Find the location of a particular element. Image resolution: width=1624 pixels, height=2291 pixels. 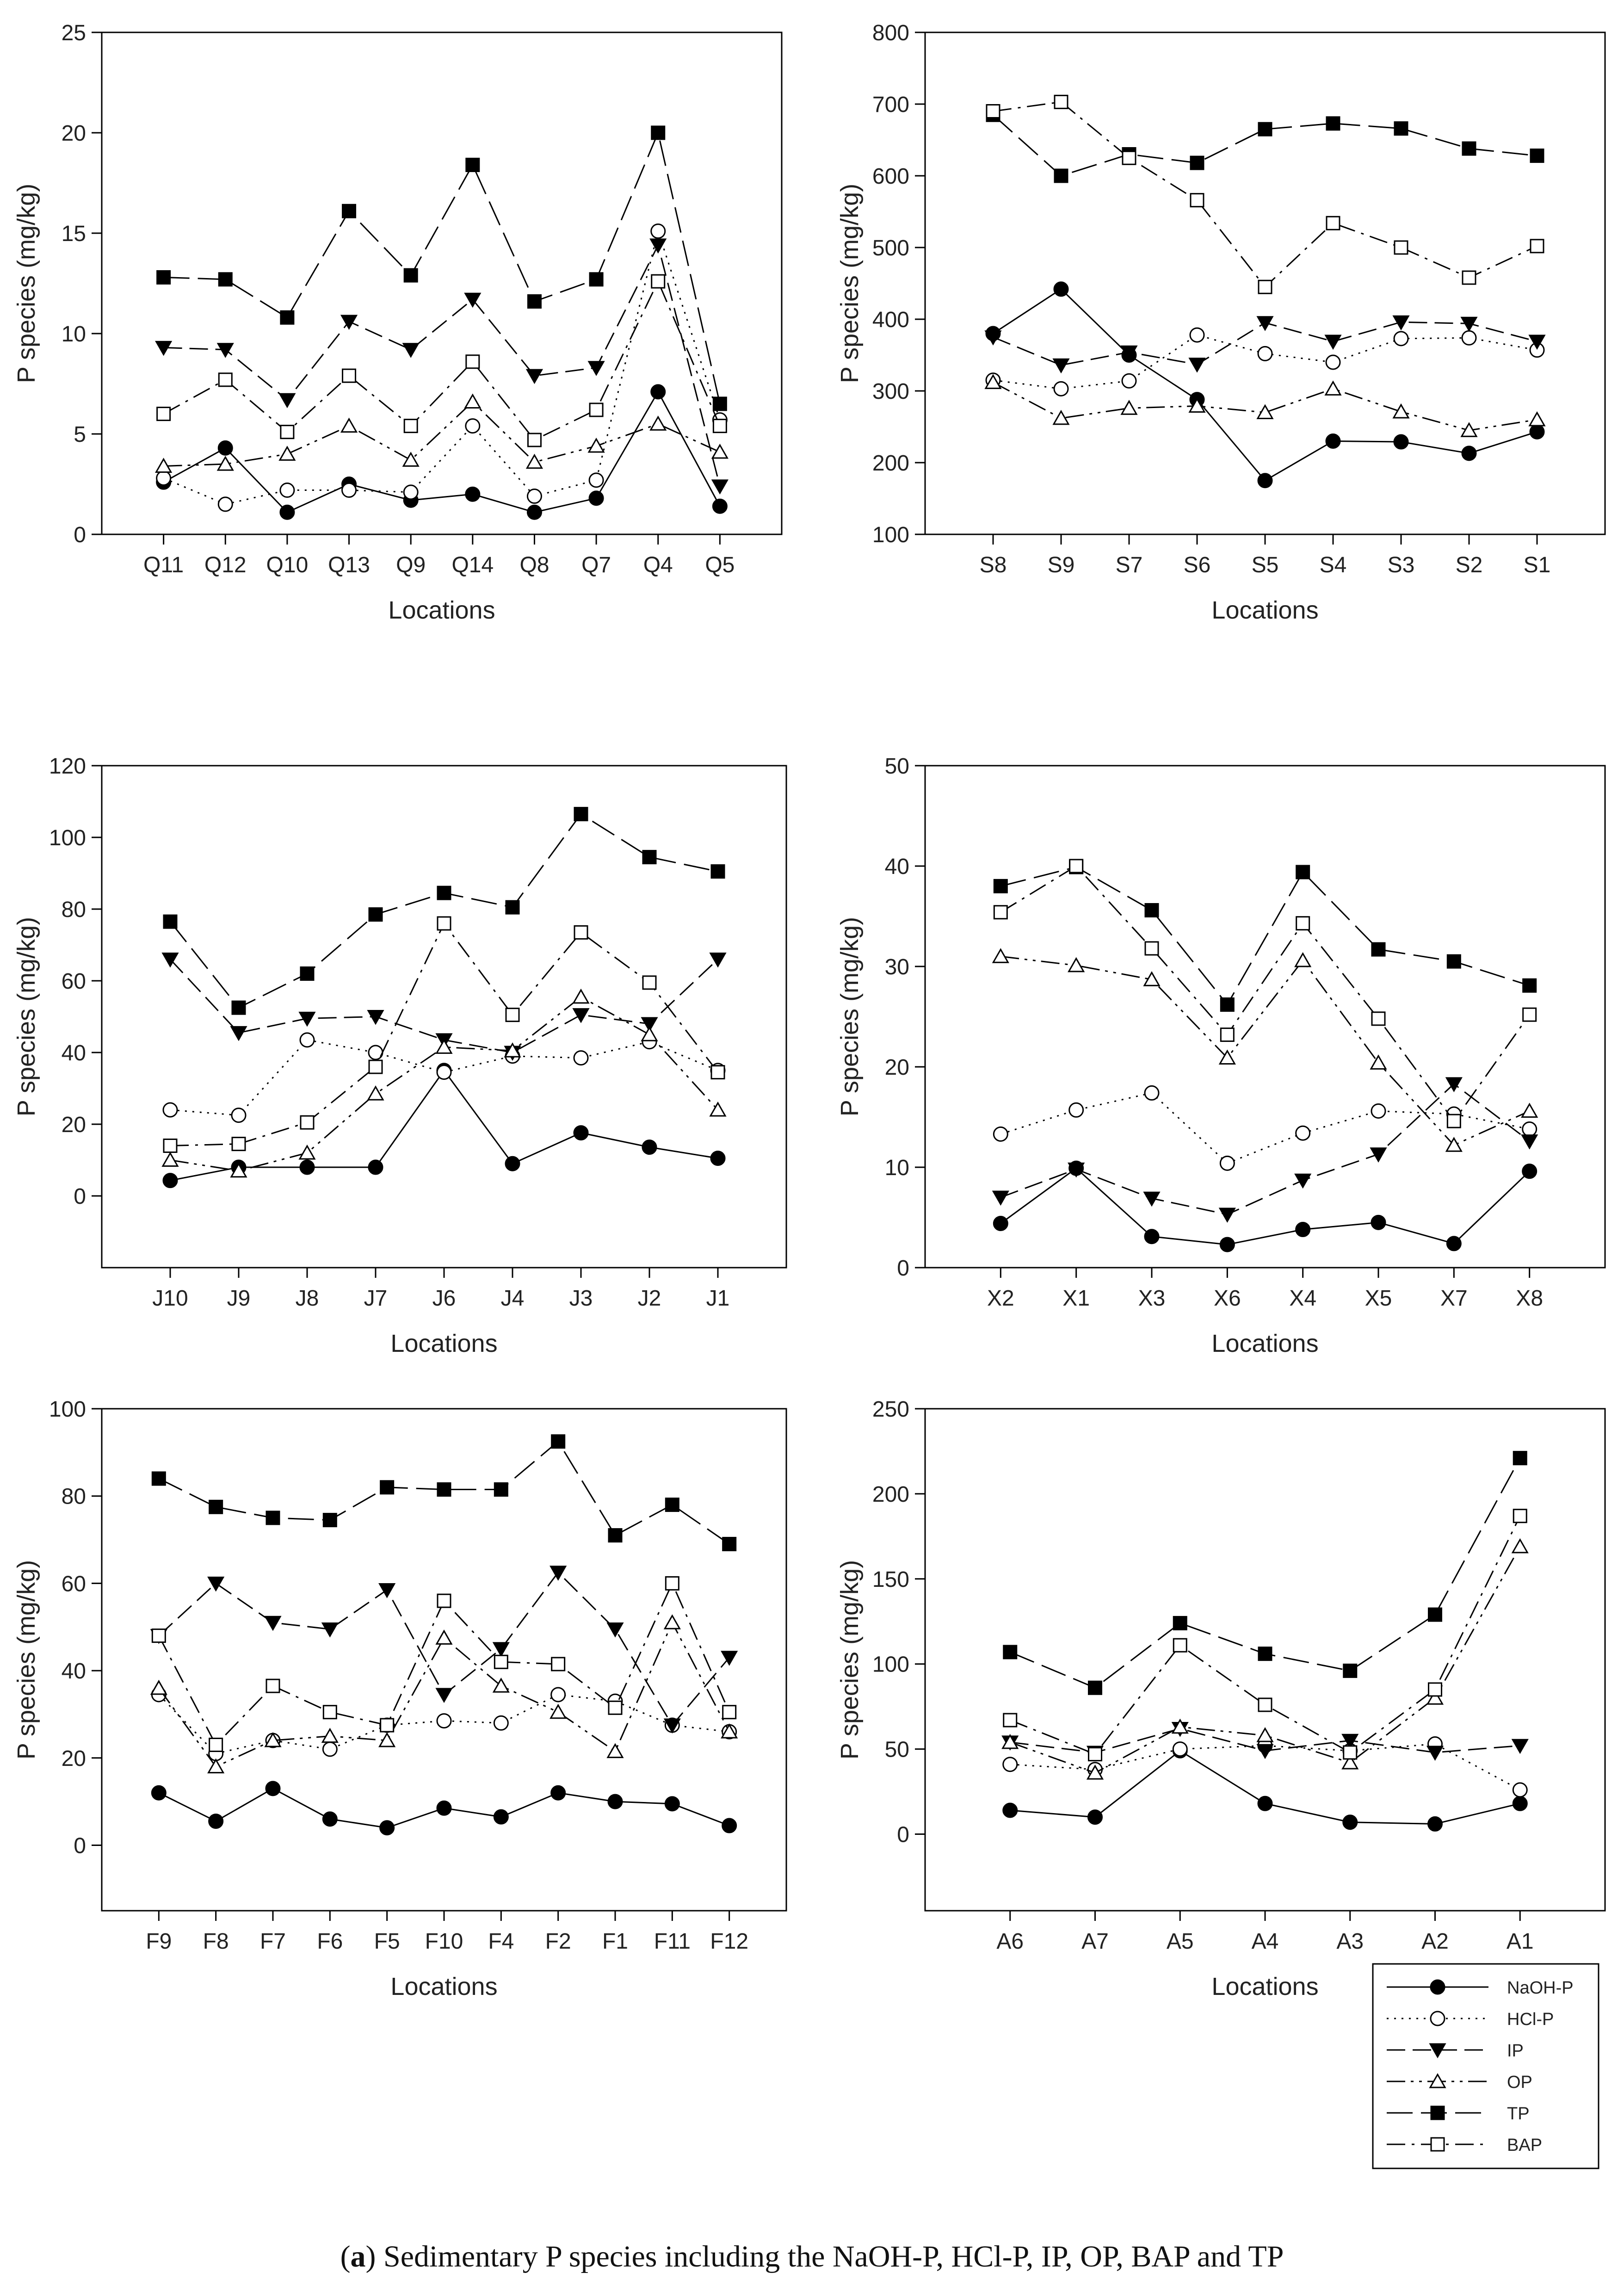

panel-q-point-ip is located at coordinates (658, 246).